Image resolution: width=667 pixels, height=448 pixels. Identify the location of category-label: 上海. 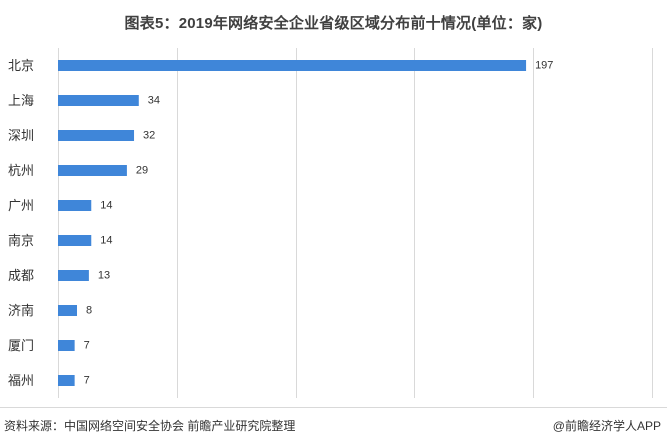
(21, 100).